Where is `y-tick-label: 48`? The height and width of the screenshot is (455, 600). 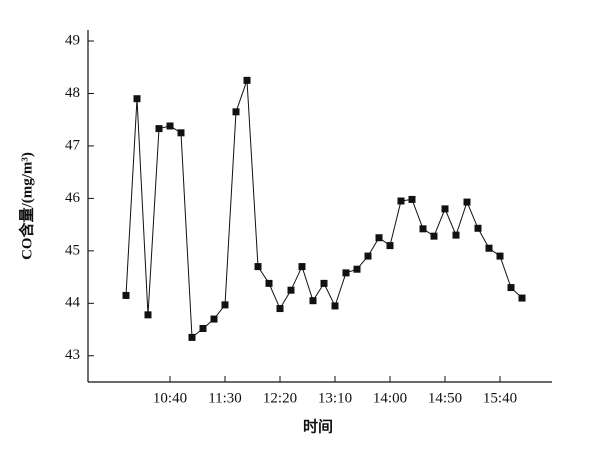
y-tick-label: 48 is located at coordinates (72, 93).